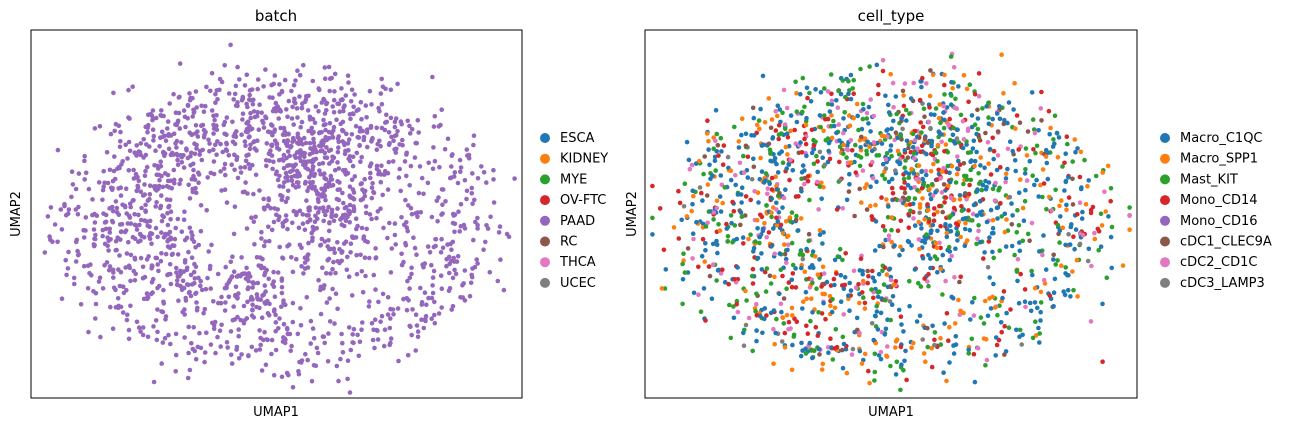 This screenshot has height=429, width=1303. Describe the element at coordinates (1165, 158) in the screenshot. I see `legend-marker` at that location.